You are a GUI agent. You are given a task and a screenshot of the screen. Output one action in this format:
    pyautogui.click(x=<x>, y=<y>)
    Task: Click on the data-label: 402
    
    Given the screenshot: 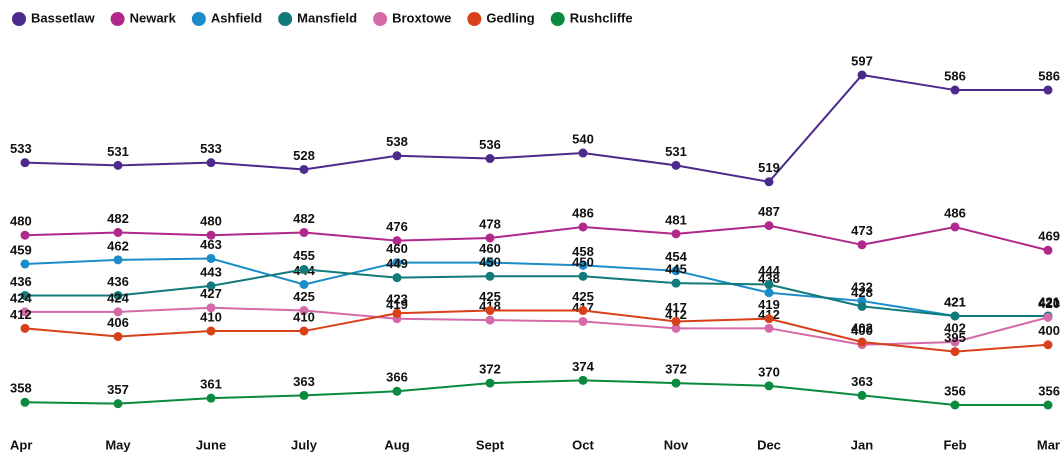 What is the action you would take?
    pyautogui.click(x=955, y=327)
    